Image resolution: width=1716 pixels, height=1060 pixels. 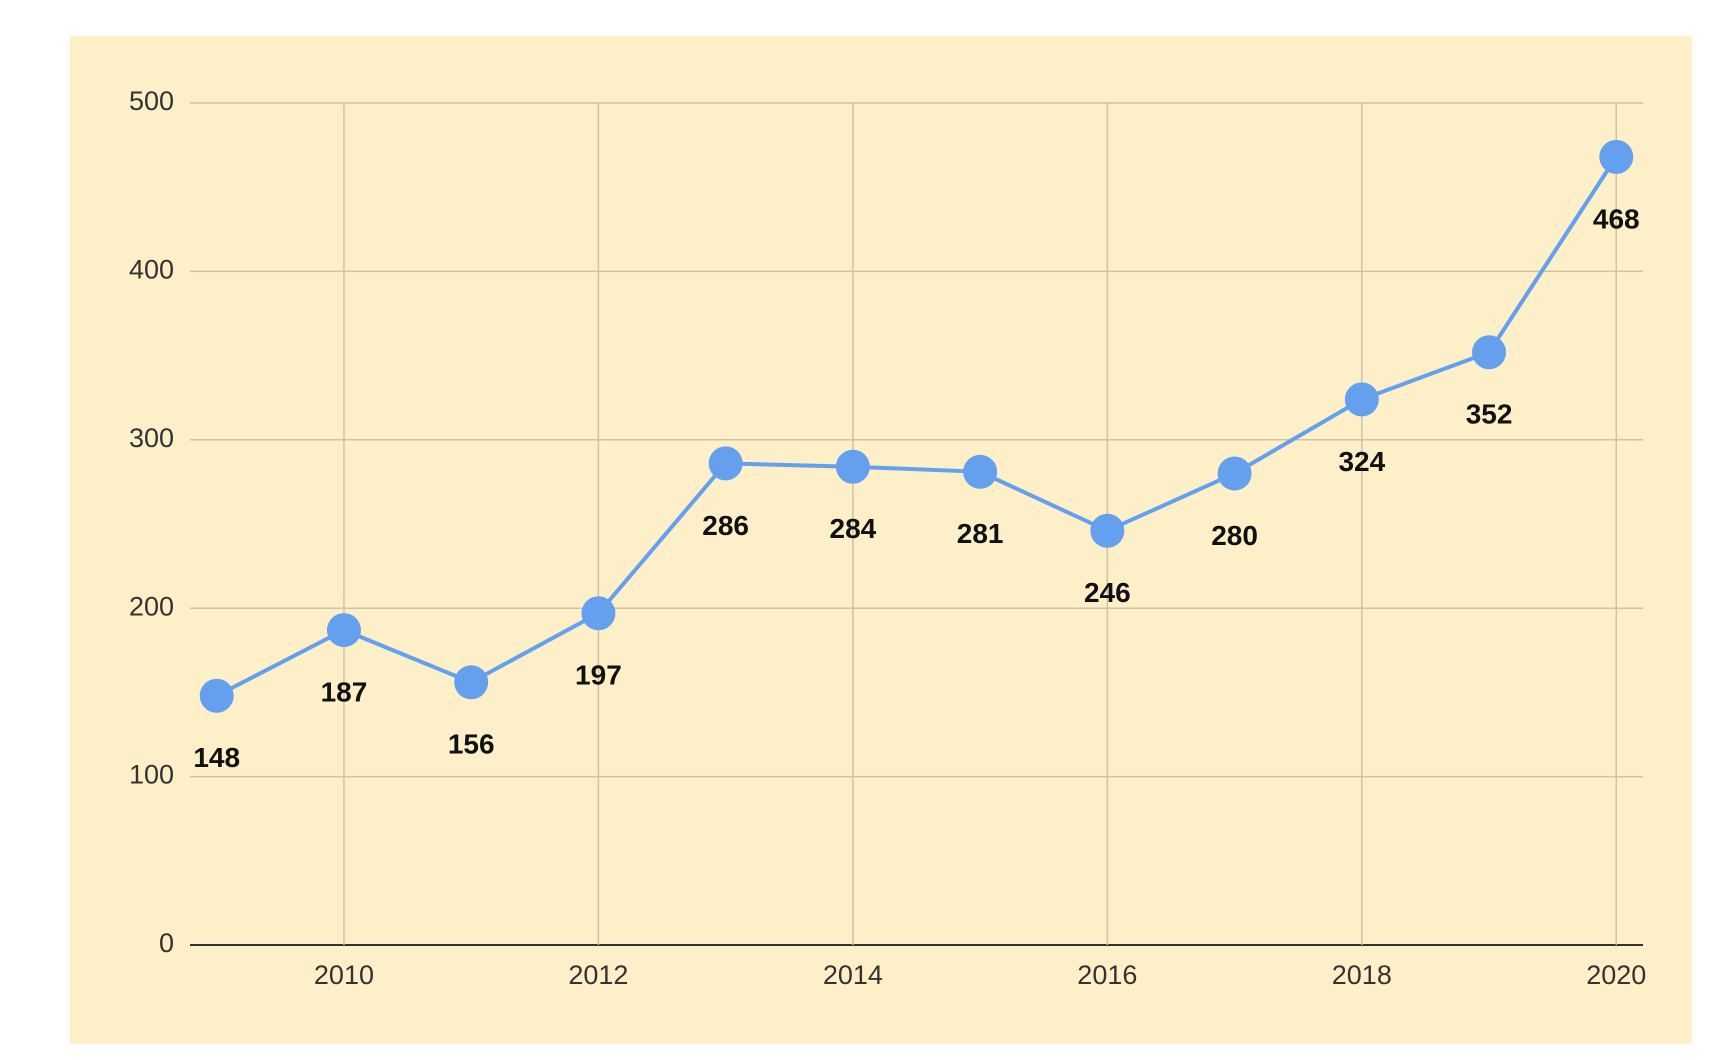 I want to click on x-tick-label: 2012, so click(x=598, y=975).